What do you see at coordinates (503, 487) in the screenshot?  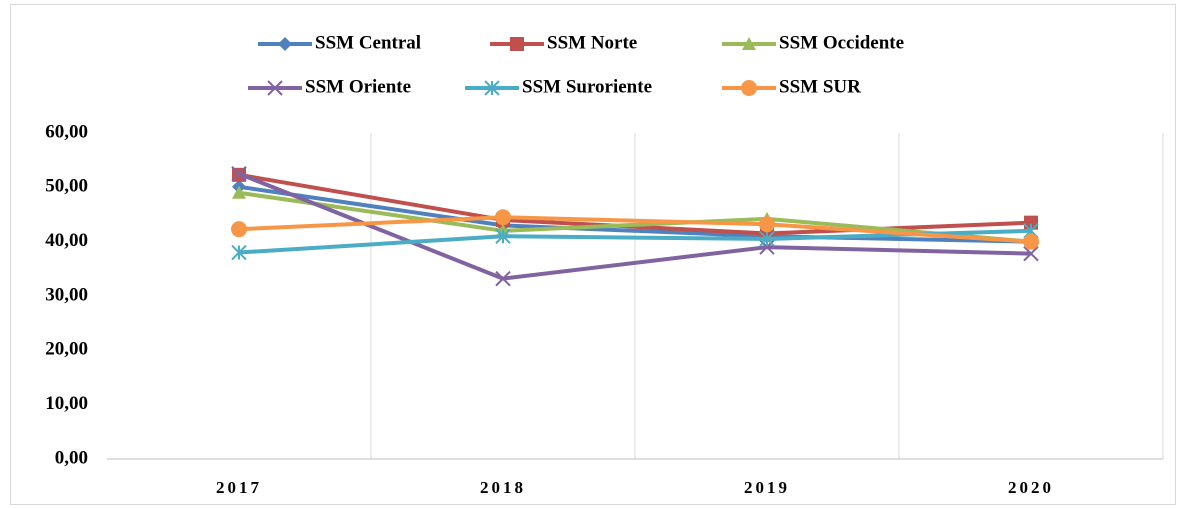 I see `x-tick-label: 2018` at bounding box center [503, 487].